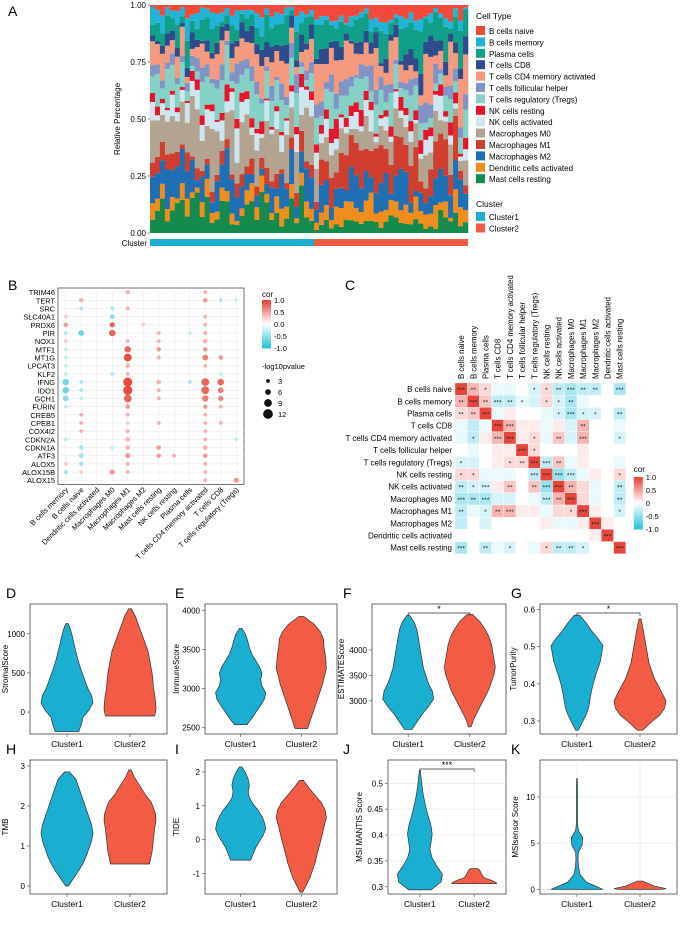  Describe the element at coordinates (205, 463) in the screenshot. I see `dot-alox5-t-cells-cd4-memory-activated` at that location.